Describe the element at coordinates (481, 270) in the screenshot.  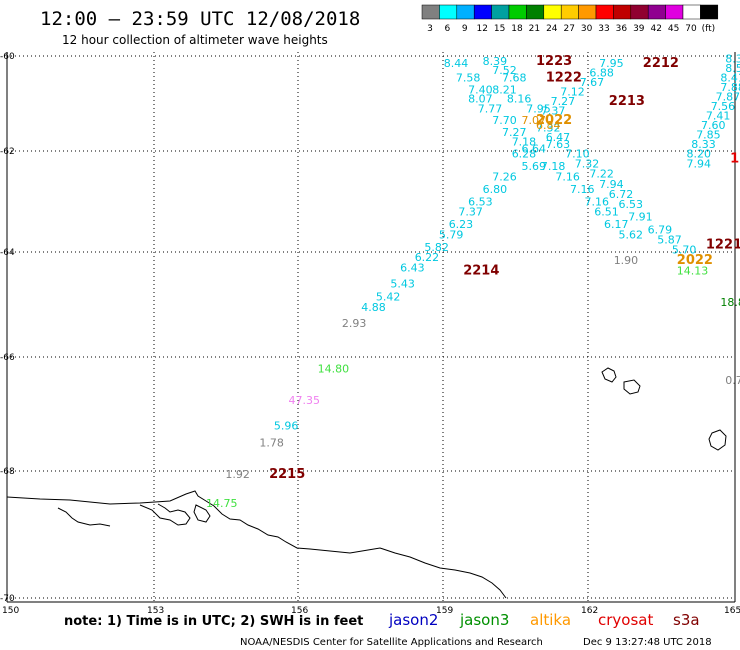
I see `pass-time-label: 2214` at that location.